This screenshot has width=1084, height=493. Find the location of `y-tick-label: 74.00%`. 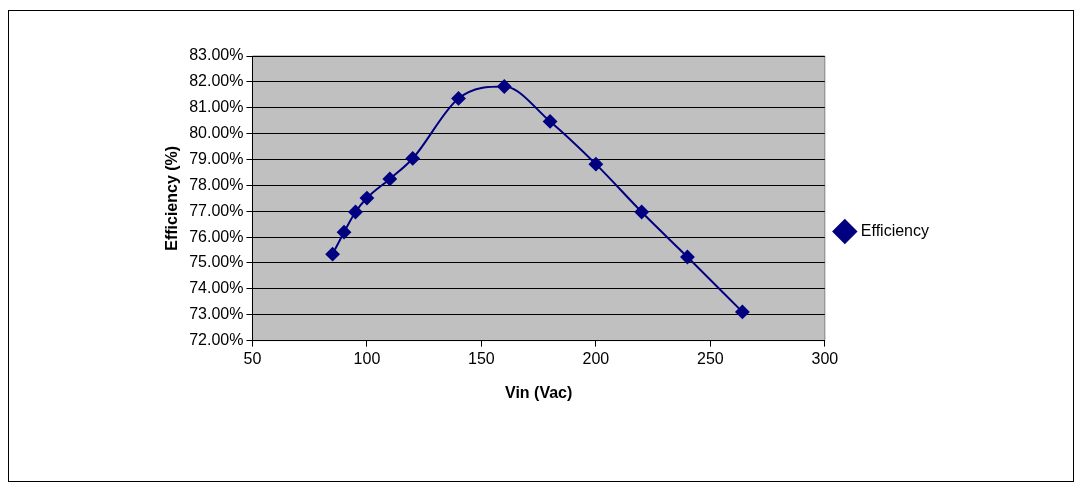

y-tick-label: 74.00% is located at coordinates (216, 288).